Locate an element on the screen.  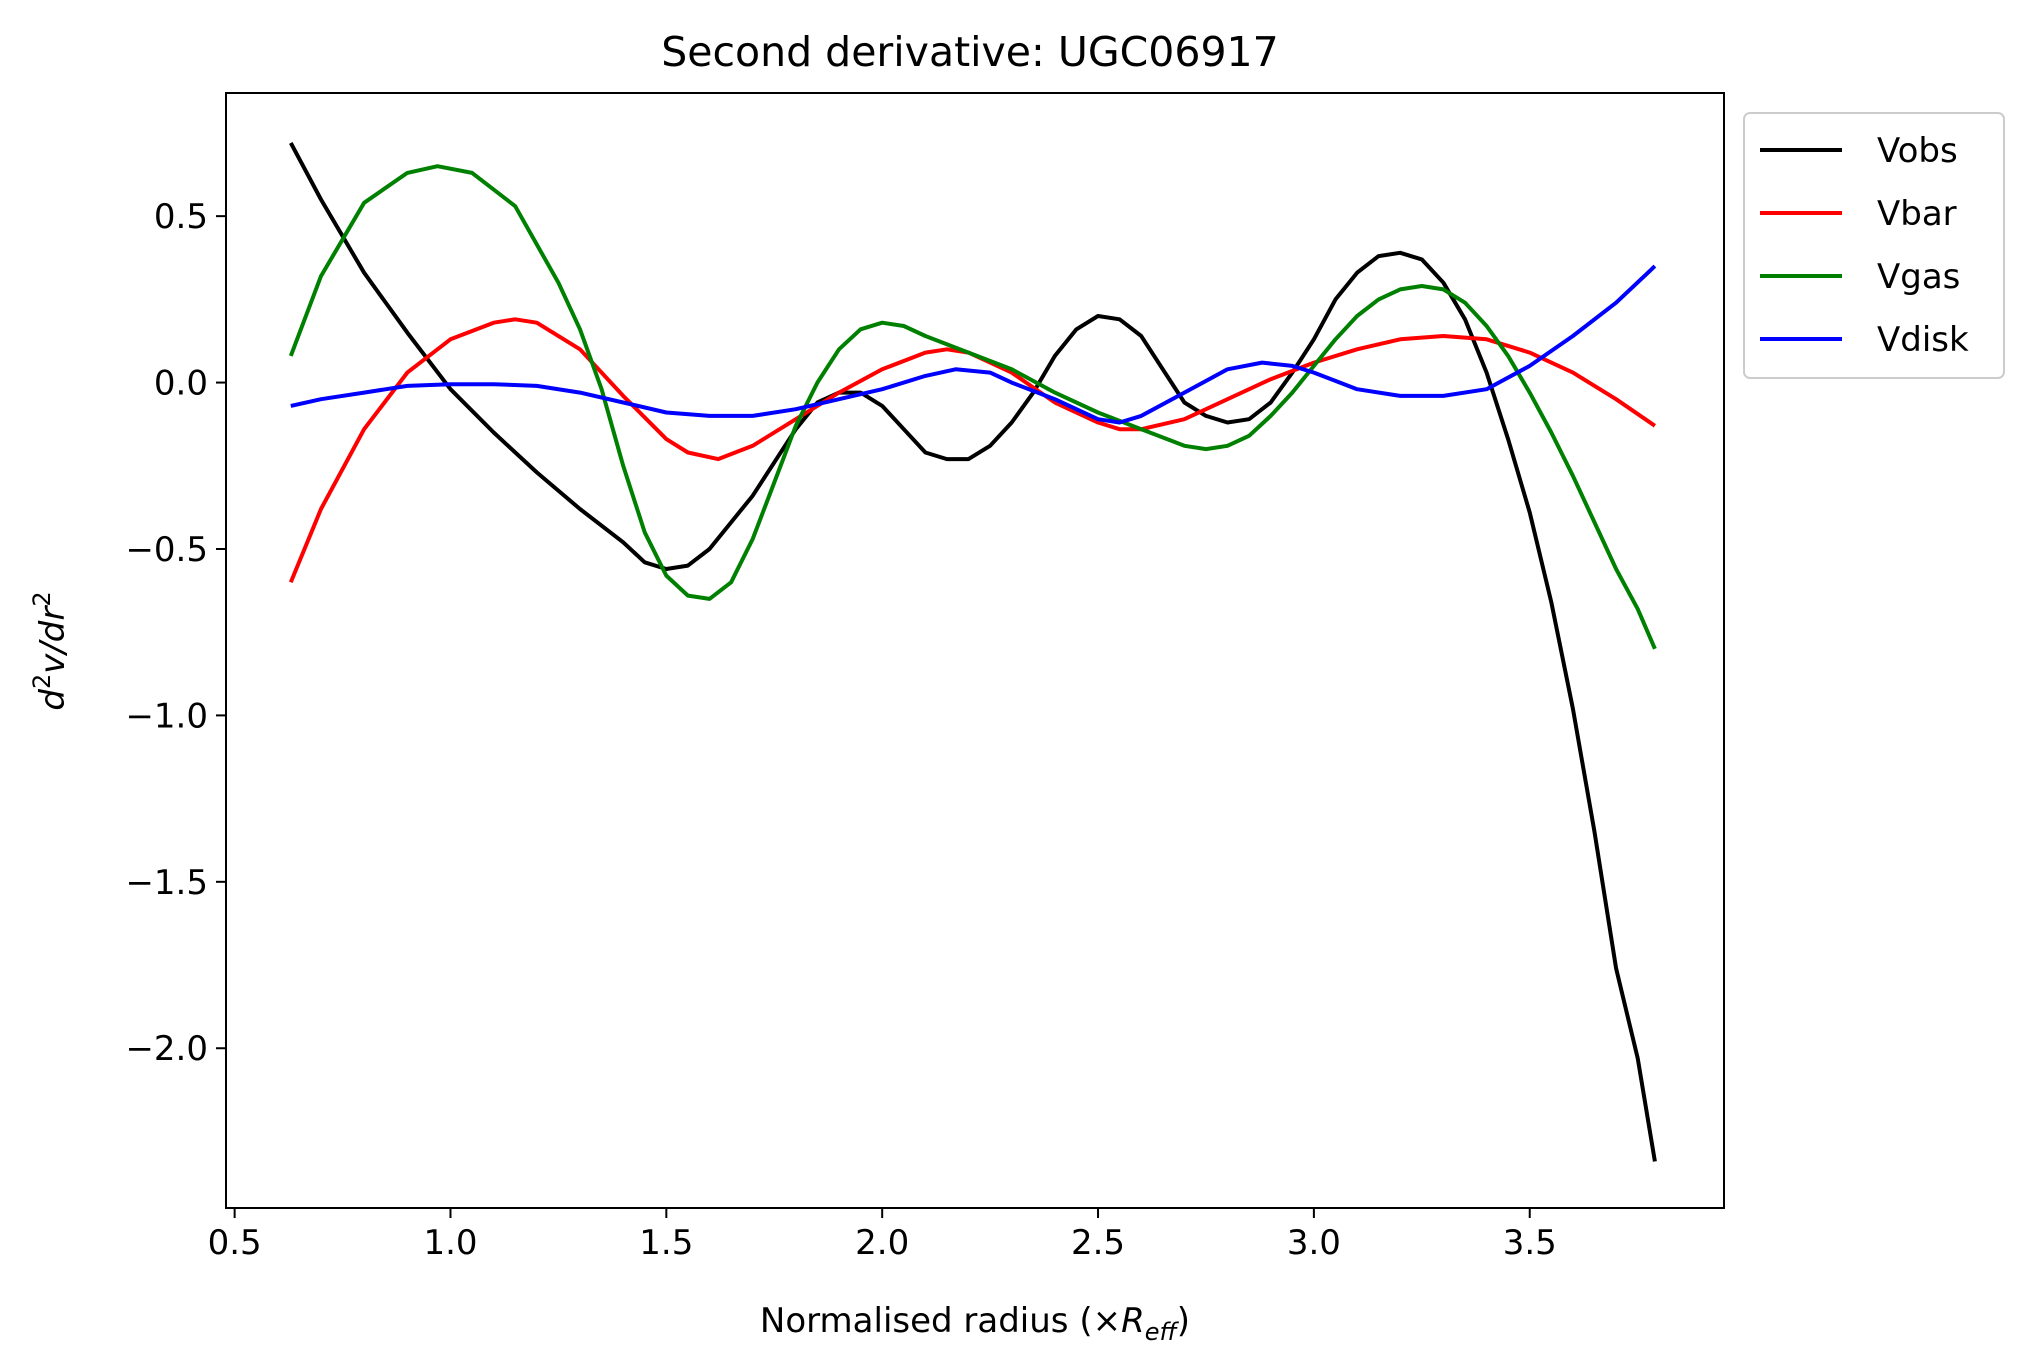
x-tick-label: 2.5 is located at coordinates (1098, 1243).